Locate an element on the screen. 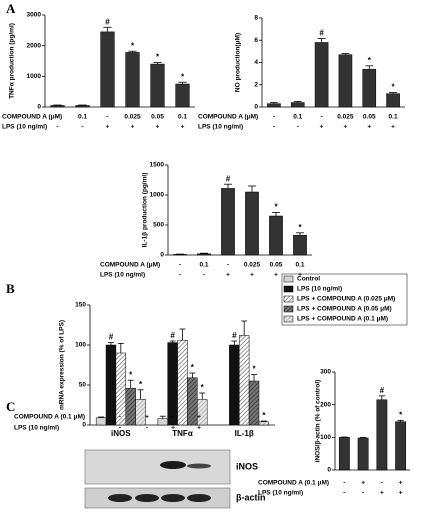 The height and width of the screenshot is (519, 421). y-tick-label: 8 is located at coordinates (256, 18).